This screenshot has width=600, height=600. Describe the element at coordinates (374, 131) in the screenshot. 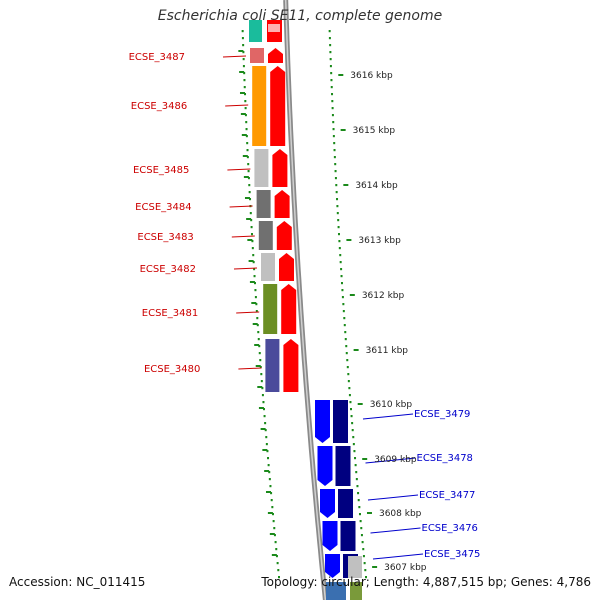

I see `kbp-tick-label: 3615 kbp` at that location.